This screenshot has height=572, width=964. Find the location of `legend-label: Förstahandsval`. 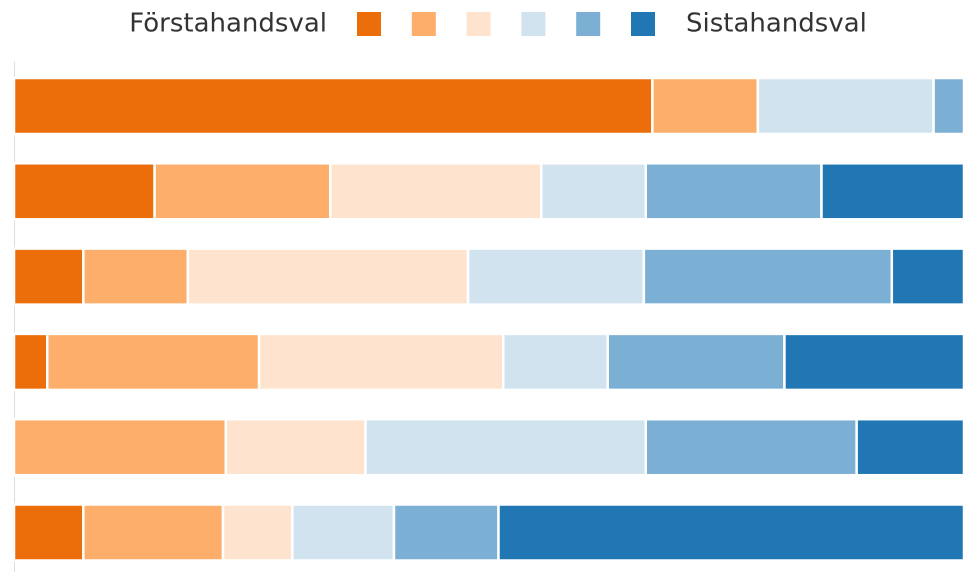

legend-label: Förstahandsval is located at coordinates (228, 24).